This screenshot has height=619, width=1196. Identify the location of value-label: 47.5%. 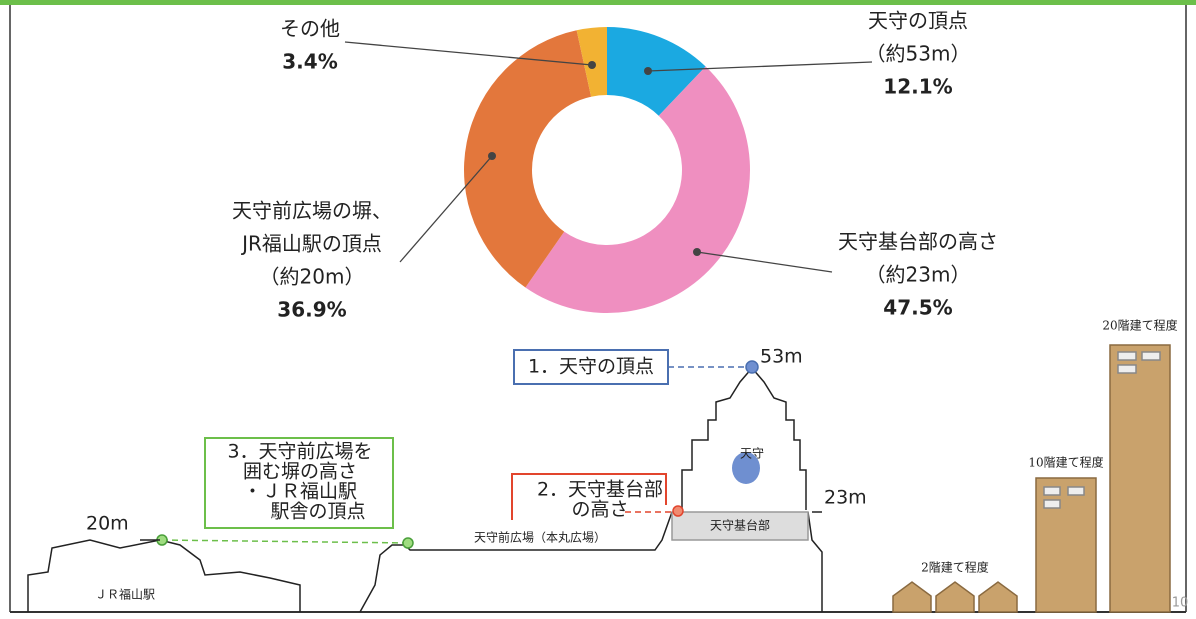
(917, 308).